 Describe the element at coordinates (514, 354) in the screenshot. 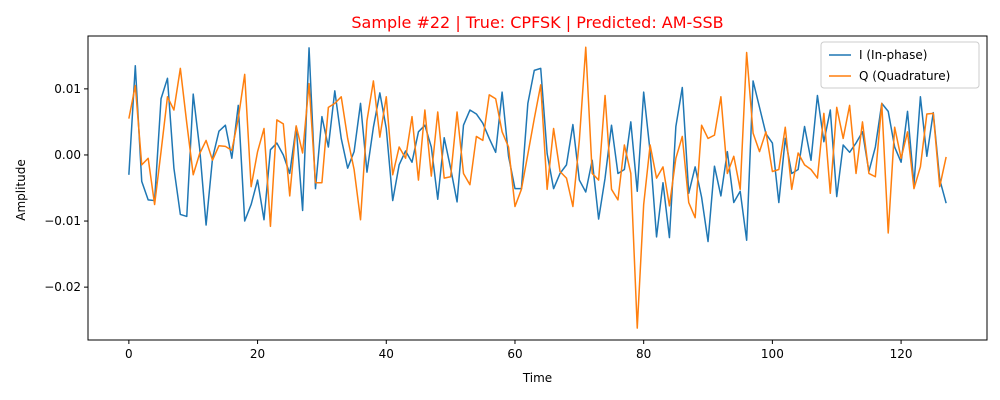

I see `x-tick-label: 60` at that location.